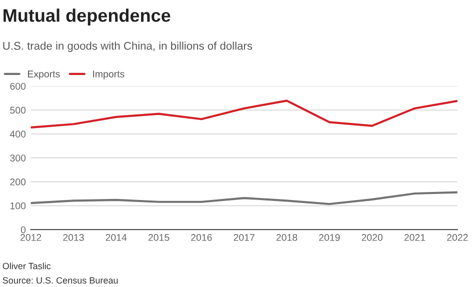 This screenshot has width=474, height=287. Describe the element at coordinates (108, 75) in the screenshot. I see `legend-label: Imports` at that location.